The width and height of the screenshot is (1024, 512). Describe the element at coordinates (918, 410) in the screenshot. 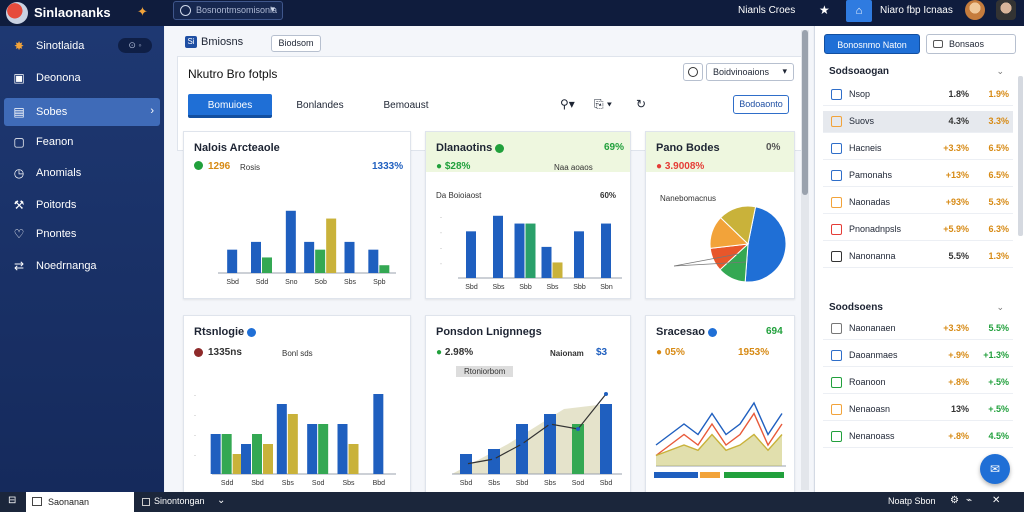

I see `list-item: Nenaoasn 13% +.5%` at that location.